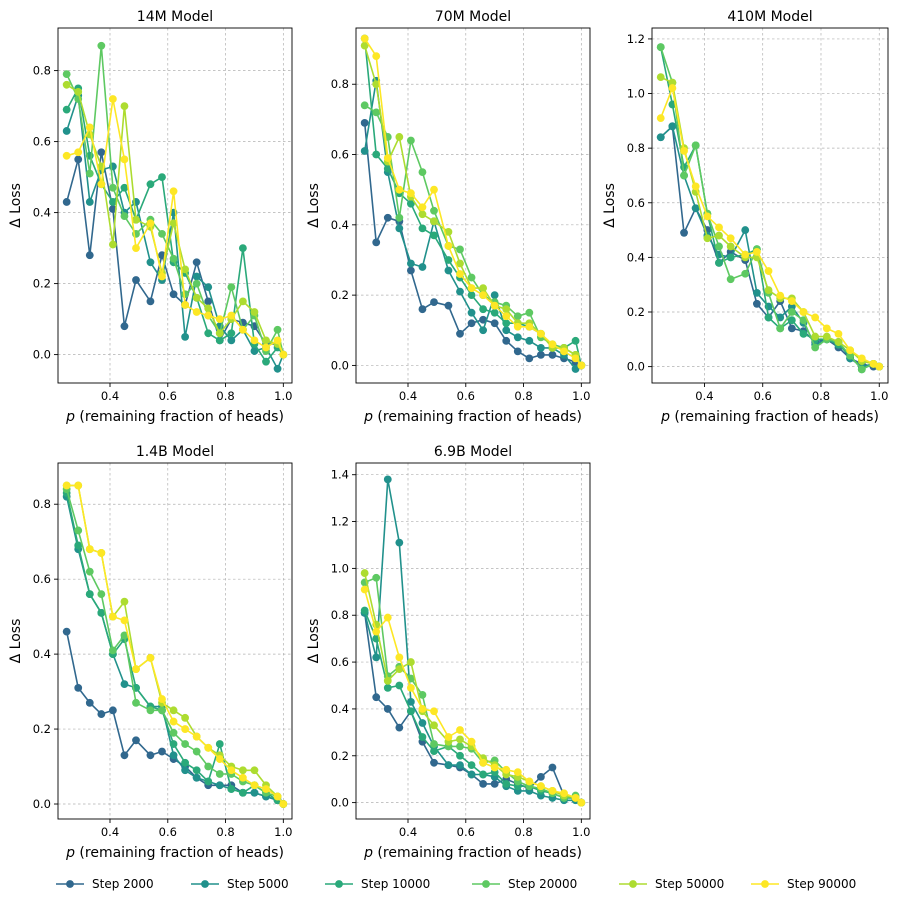 This screenshot has height=905, width=897. Describe the element at coordinates (42, 504) in the screenshot. I see `y-tick-label: 0.8` at that location.